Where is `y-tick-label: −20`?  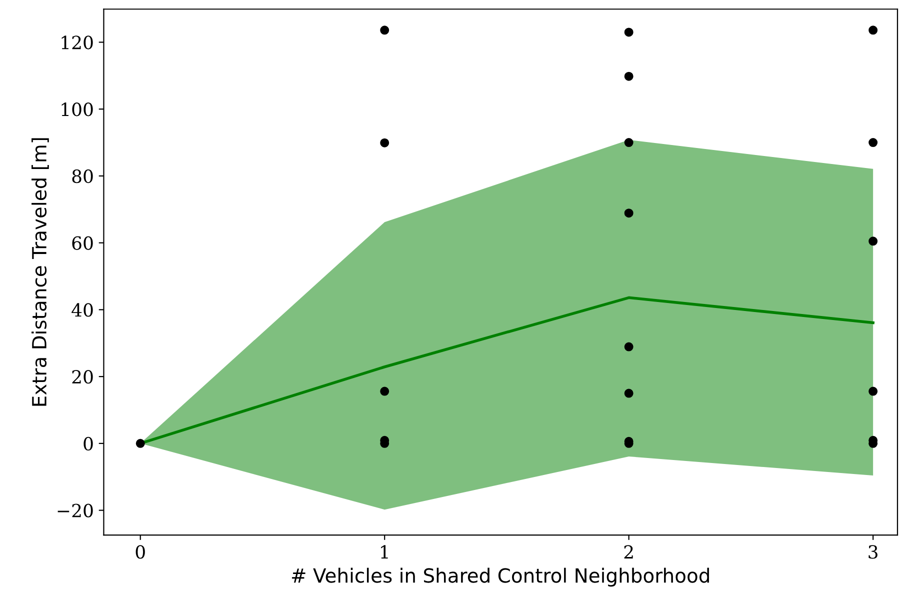 y-tick-label: −20 is located at coordinates (75, 511).